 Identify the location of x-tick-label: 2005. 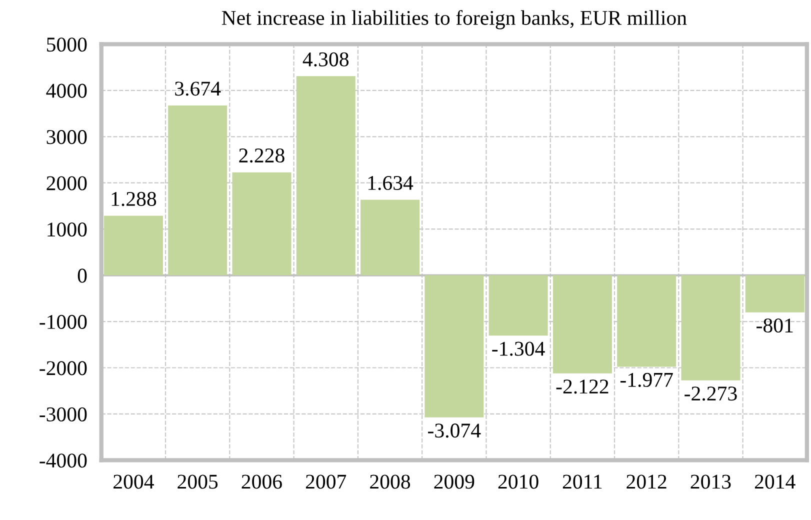
(198, 481).